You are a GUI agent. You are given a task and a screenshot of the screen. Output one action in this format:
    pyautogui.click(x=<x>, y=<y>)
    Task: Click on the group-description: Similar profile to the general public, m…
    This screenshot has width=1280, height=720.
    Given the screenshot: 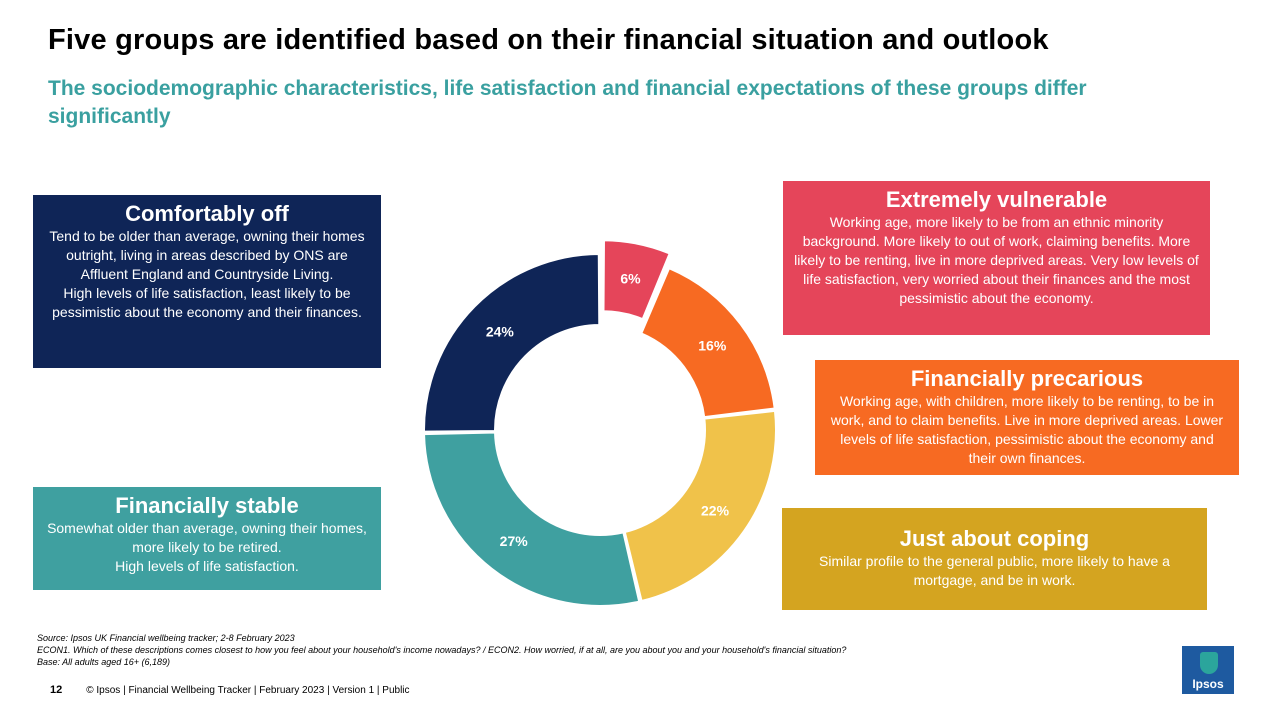 What is the action you would take?
    pyautogui.click(x=994, y=570)
    